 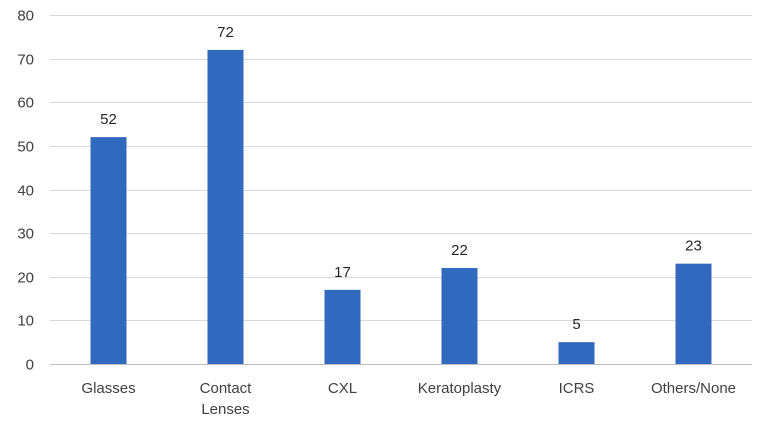 I want to click on y-tick-label: 40, so click(x=25, y=191).